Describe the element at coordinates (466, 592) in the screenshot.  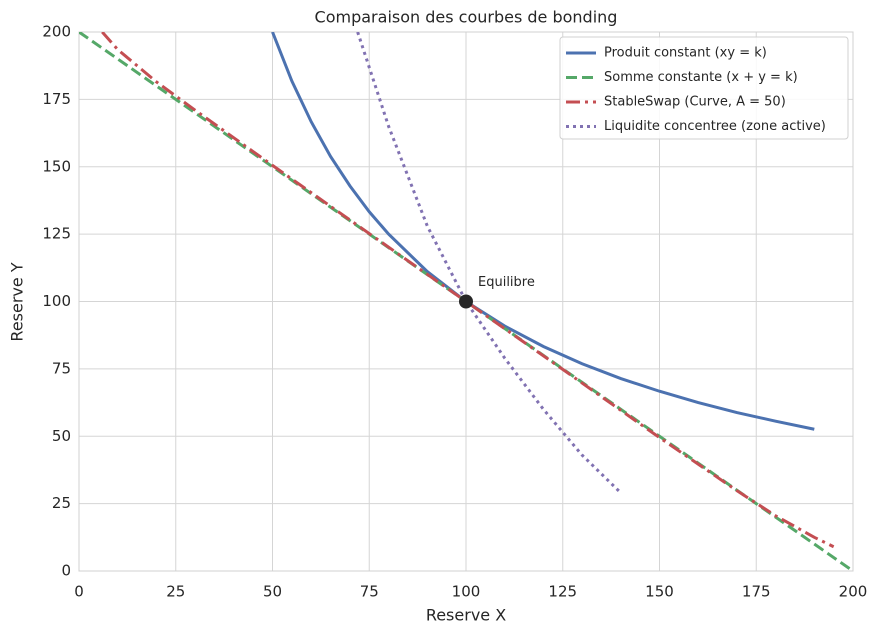
I see `x-tick-label: 100` at that location.